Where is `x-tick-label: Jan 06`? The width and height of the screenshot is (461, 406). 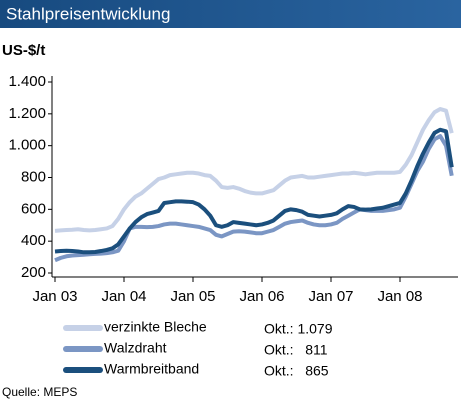 x-tick-label: Jan 06 is located at coordinates (261, 296).